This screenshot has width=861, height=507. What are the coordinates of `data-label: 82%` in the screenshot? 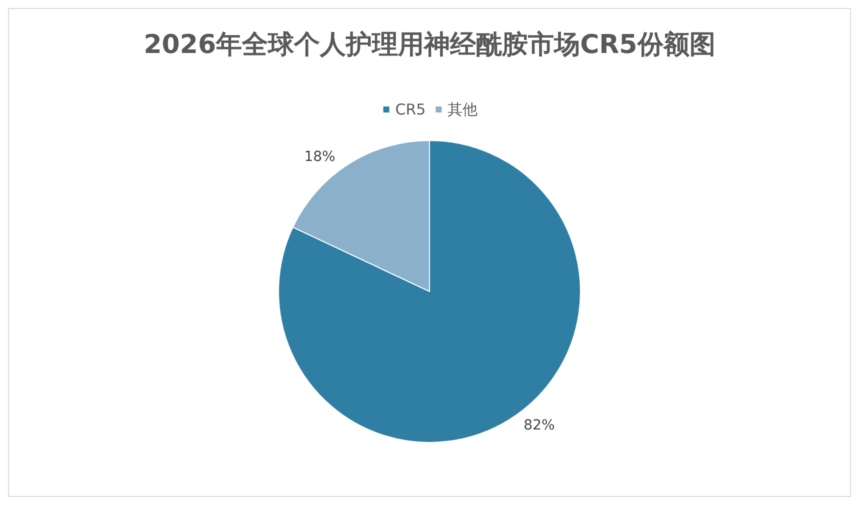 It's located at (539, 426).